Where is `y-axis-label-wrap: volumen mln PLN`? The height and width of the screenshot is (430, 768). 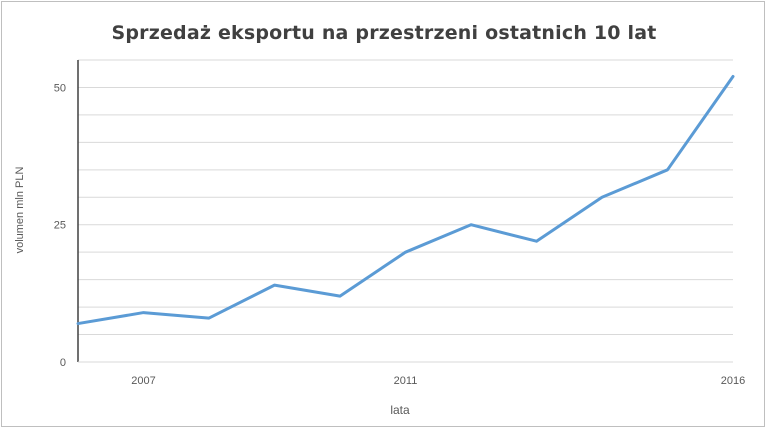 y-axis-label-wrap: volumen mln PLN is located at coordinates (20, 210).